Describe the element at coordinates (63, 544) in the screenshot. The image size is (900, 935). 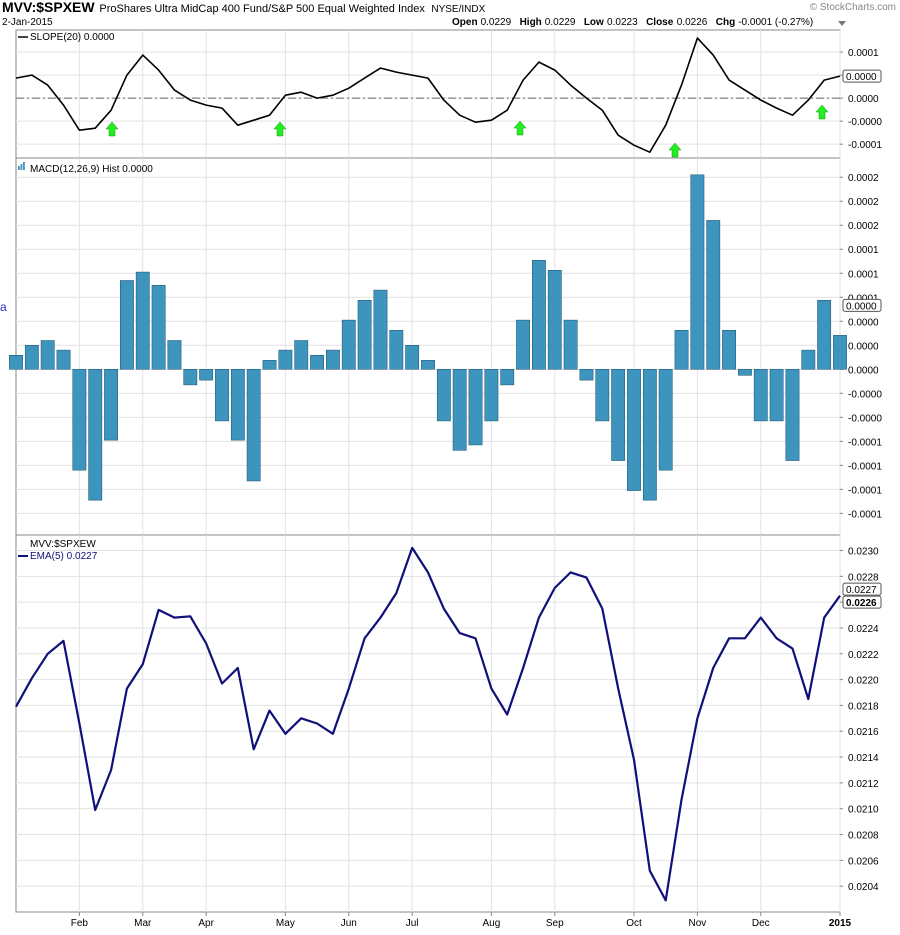
I see `panel-label: MVV:$SPXEW` at that location.